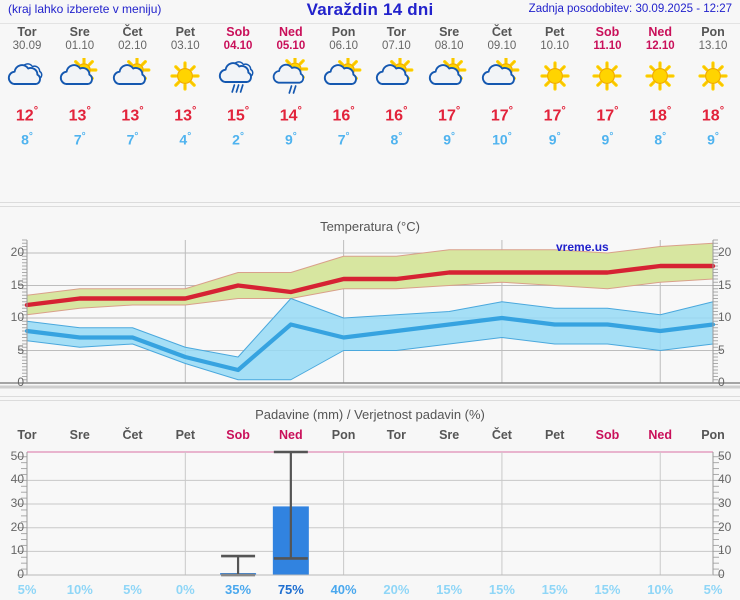  I want to click on day-date-label: 05.10, so click(291, 46).